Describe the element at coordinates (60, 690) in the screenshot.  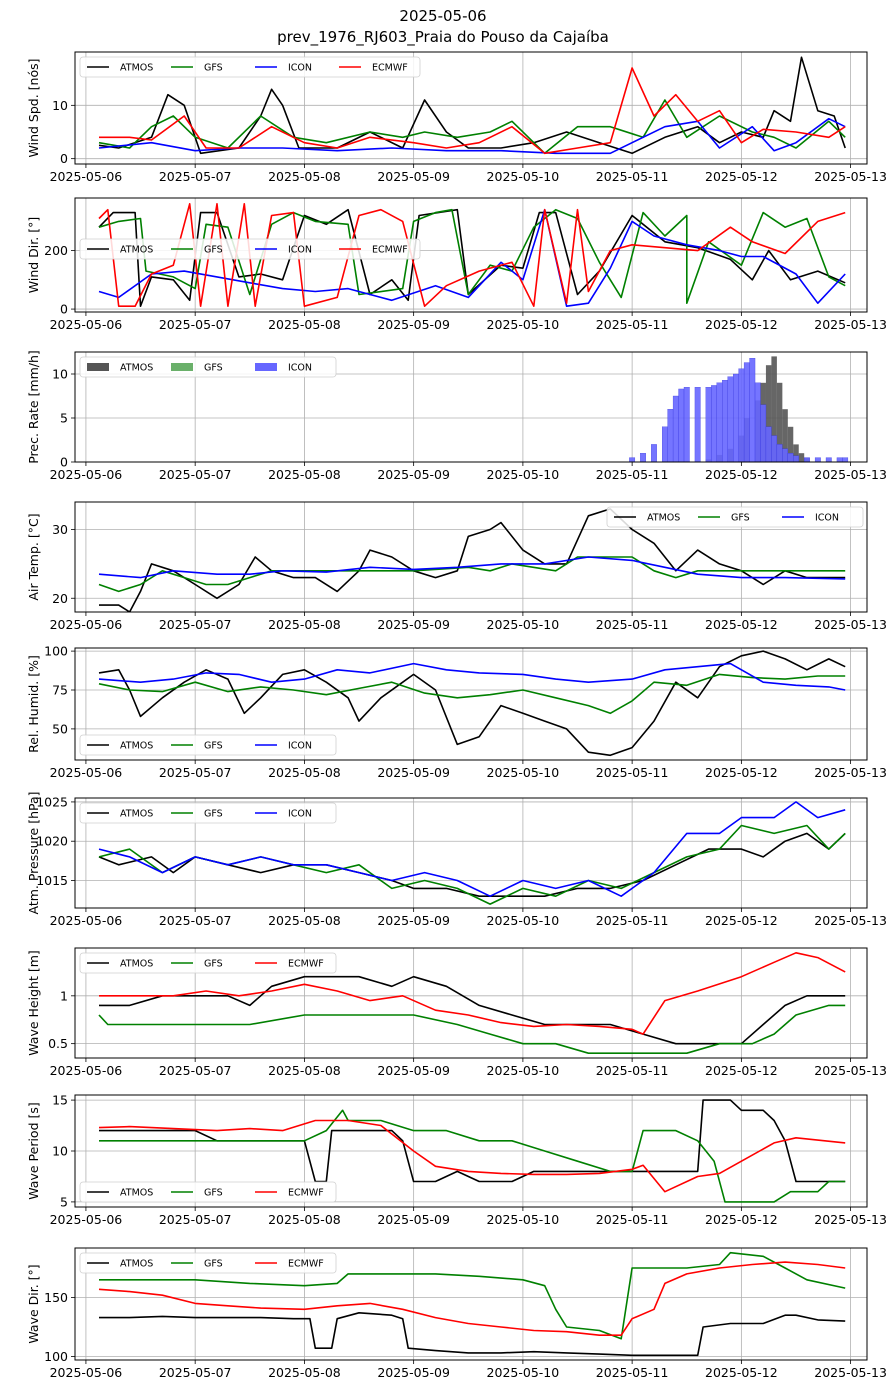
I see `y-tick-label: 75` at that location.